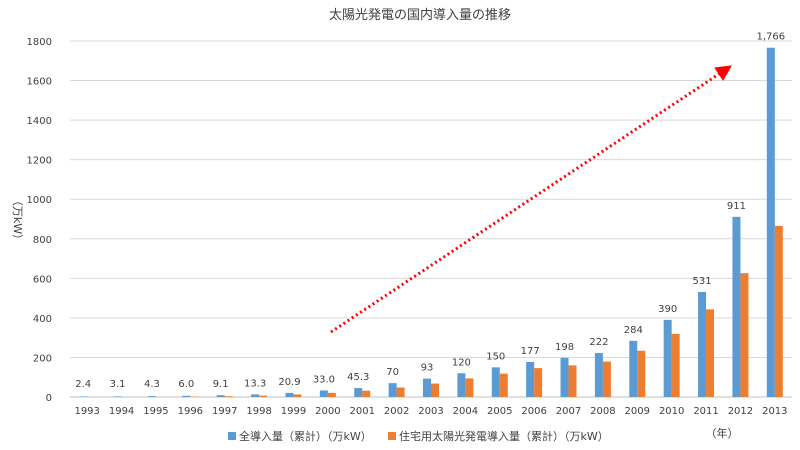  Describe the element at coordinates (465, 411) in the screenshot. I see `x-tick-label: 2004` at that location.